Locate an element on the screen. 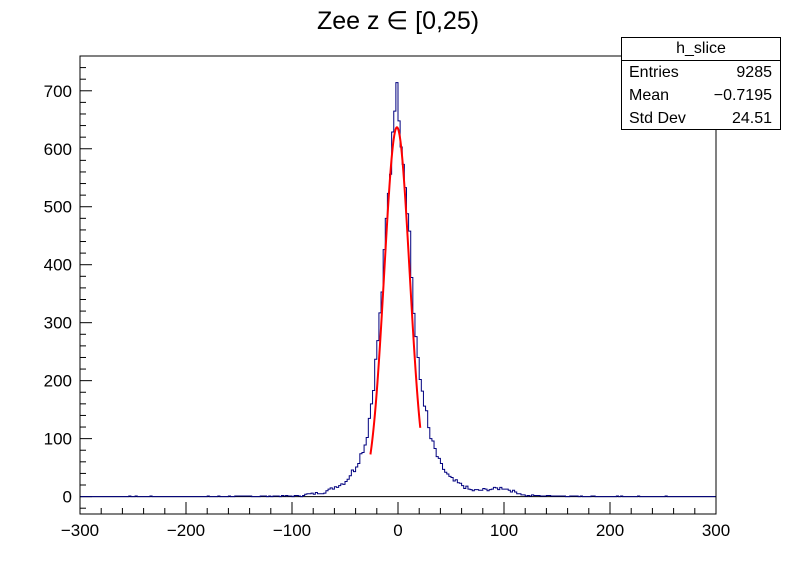 The width and height of the screenshot is (796, 572). stats-mean-row: Mean −0.7195 is located at coordinates (701, 95).